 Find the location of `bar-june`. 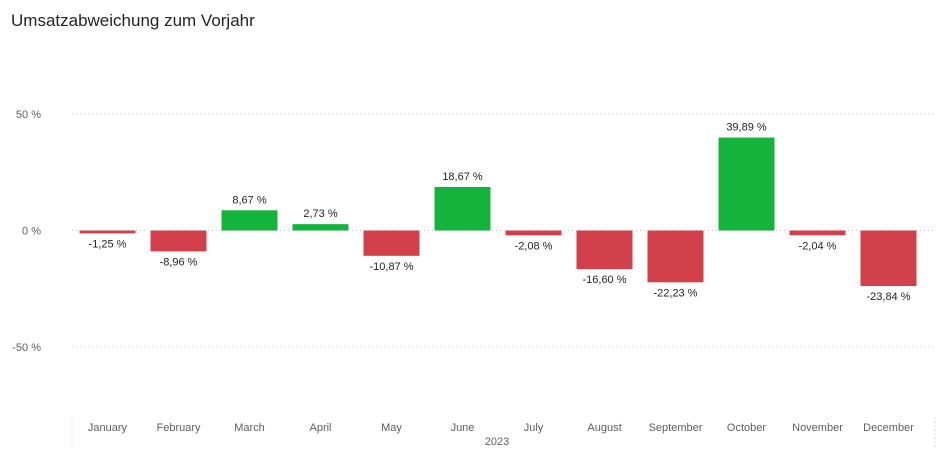

bar-june is located at coordinates (462, 208).